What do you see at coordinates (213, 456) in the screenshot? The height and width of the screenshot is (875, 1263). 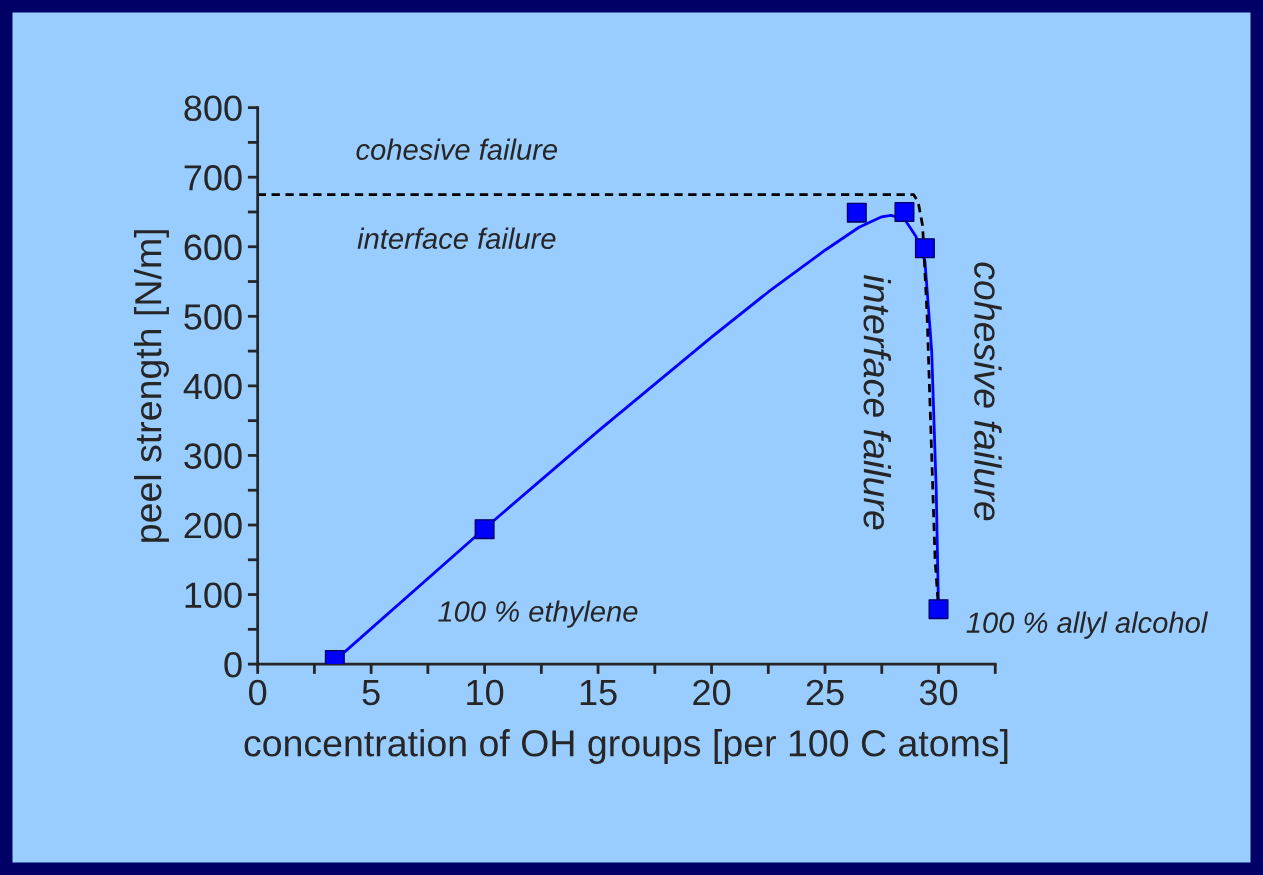 I see `y-tick-label: 300` at bounding box center [213, 456].